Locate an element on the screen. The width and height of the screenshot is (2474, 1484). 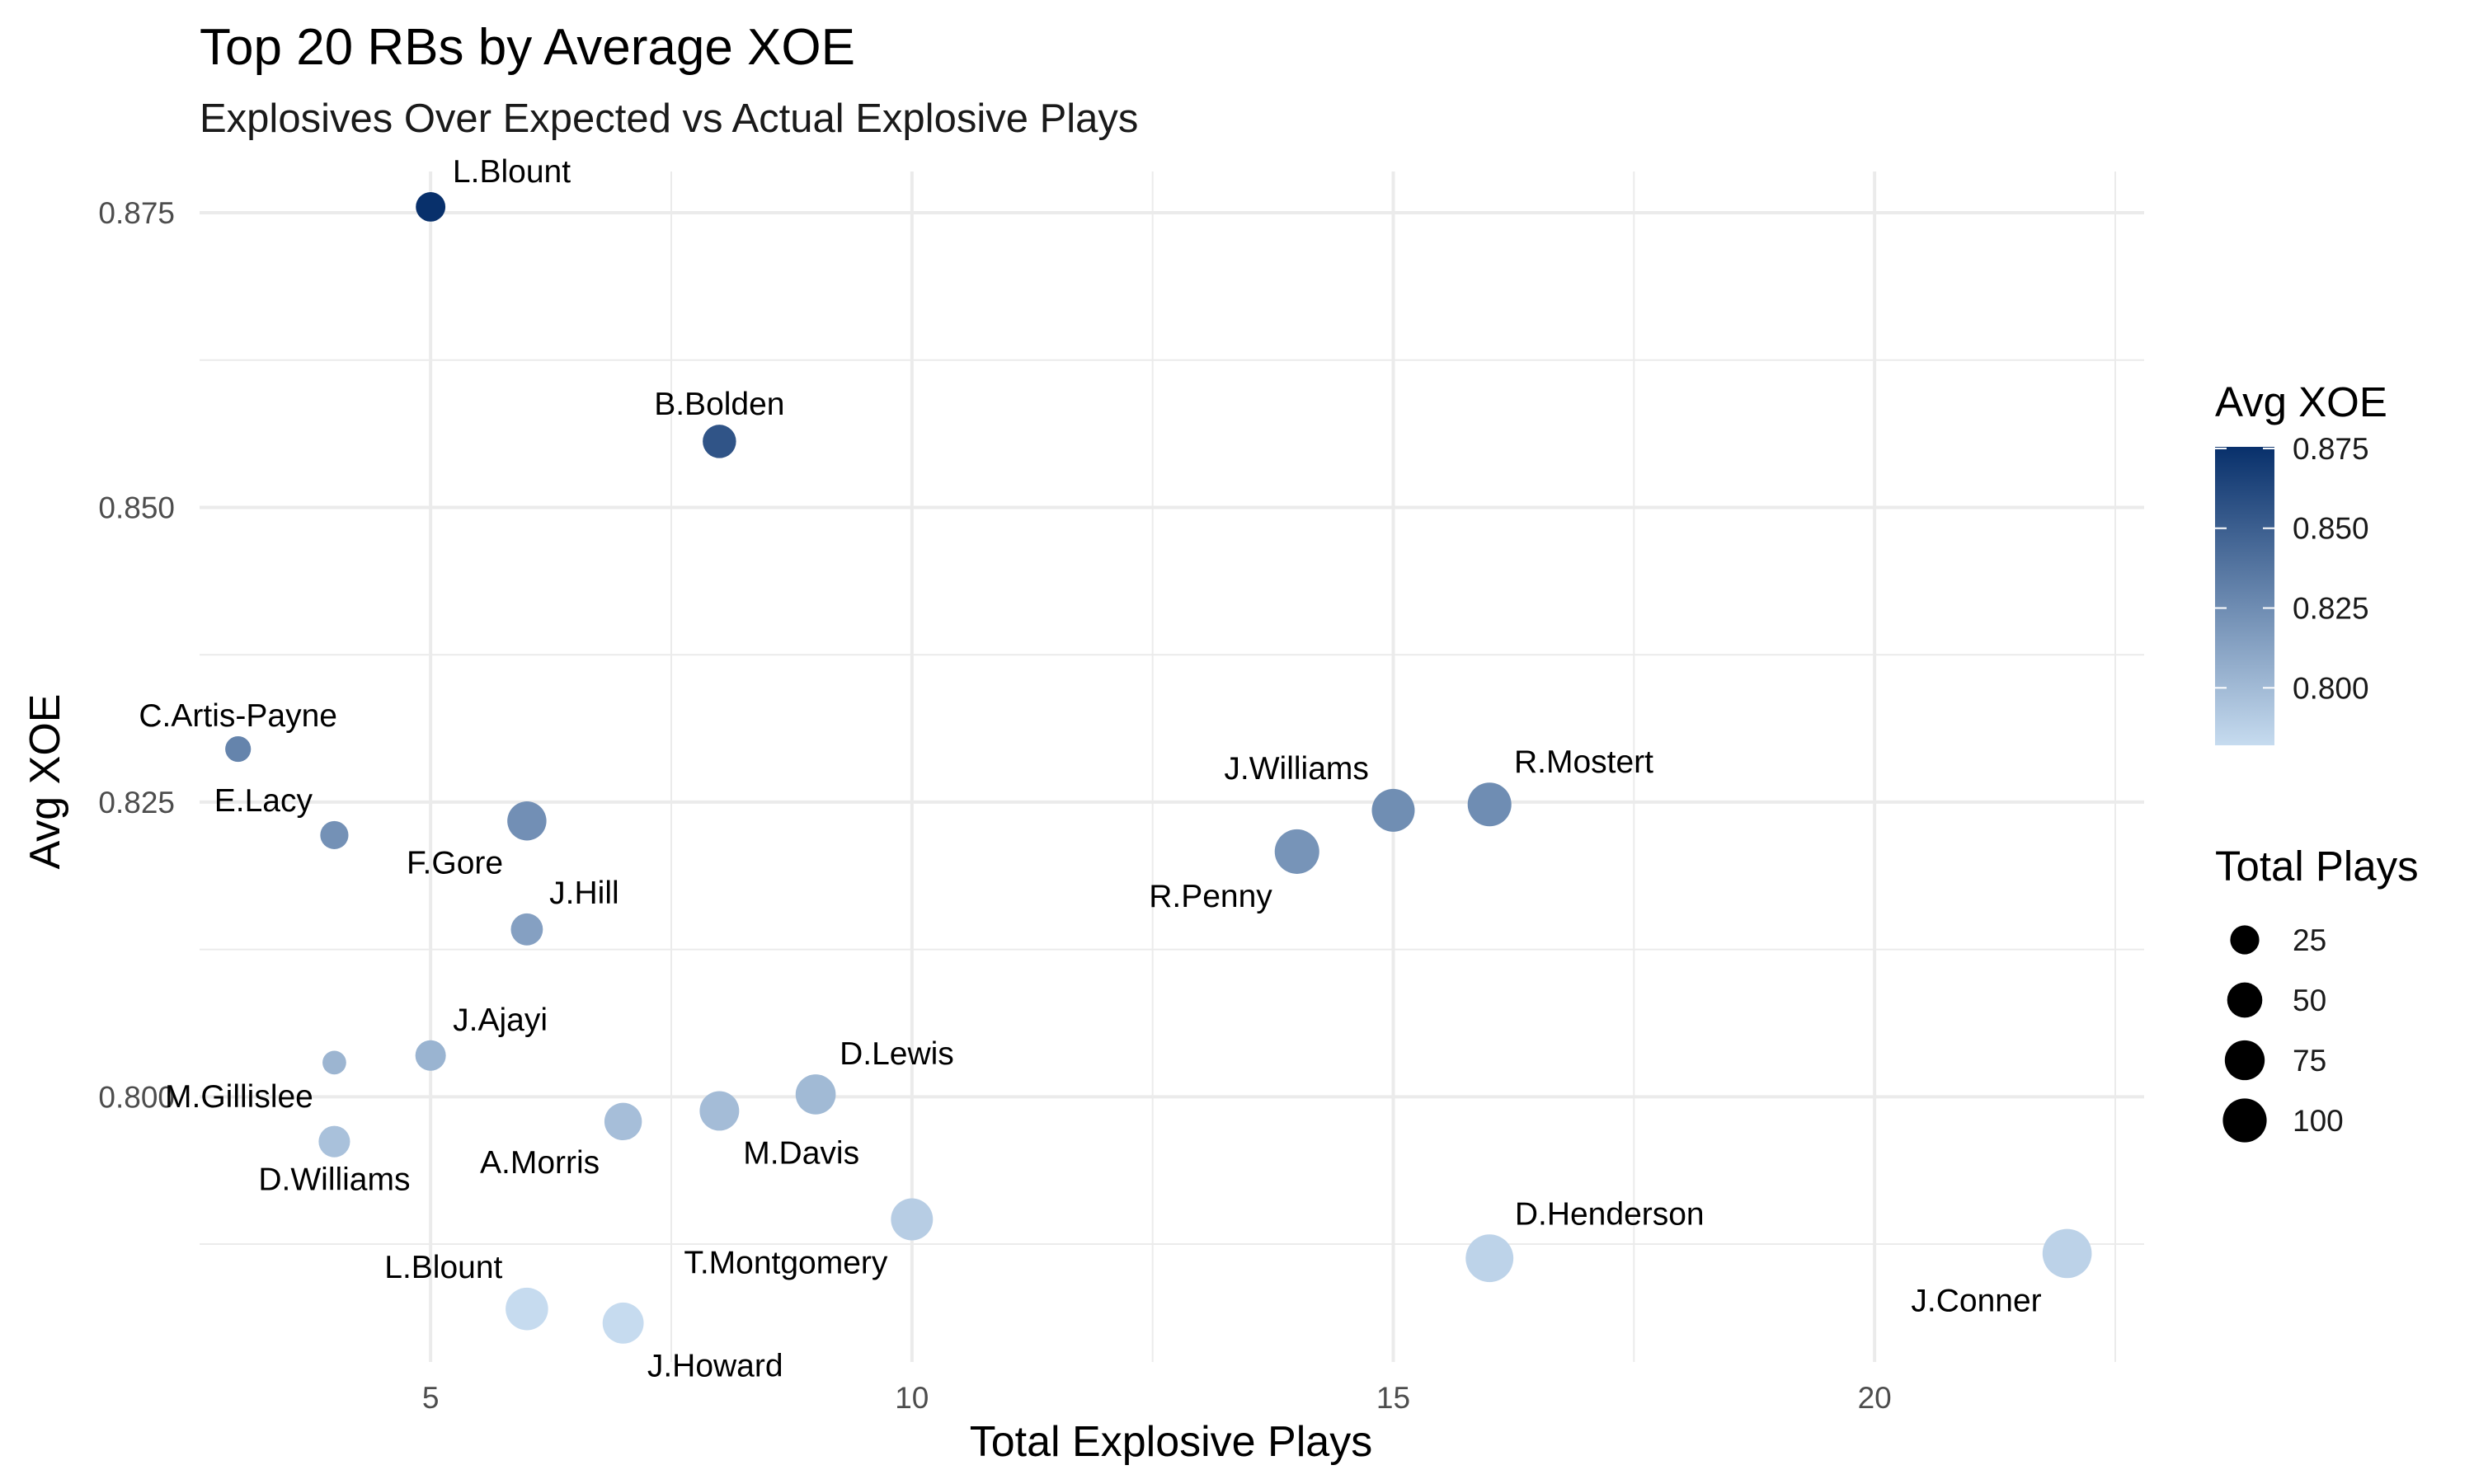
point-label: R.Penny is located at coordinates (1210, 896).